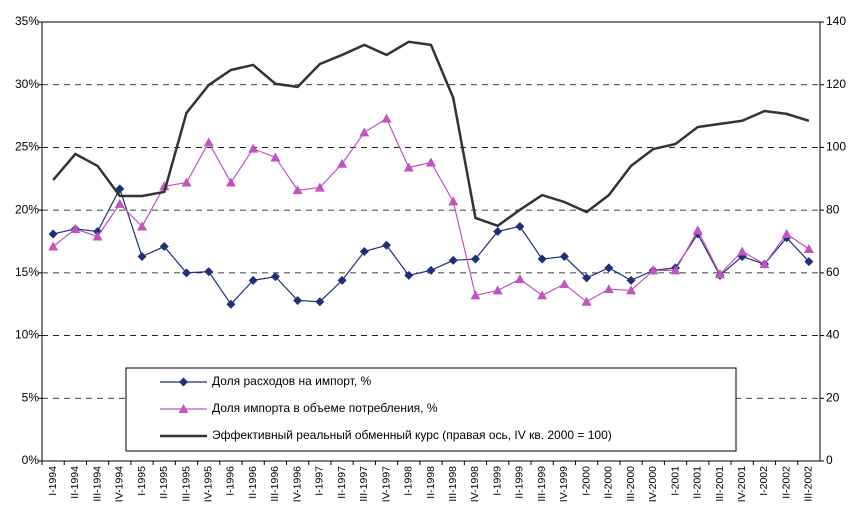  Describe the element at coordinates (164, 482) in the screenshot. I see `x-tick-label: II-1995` at that location.